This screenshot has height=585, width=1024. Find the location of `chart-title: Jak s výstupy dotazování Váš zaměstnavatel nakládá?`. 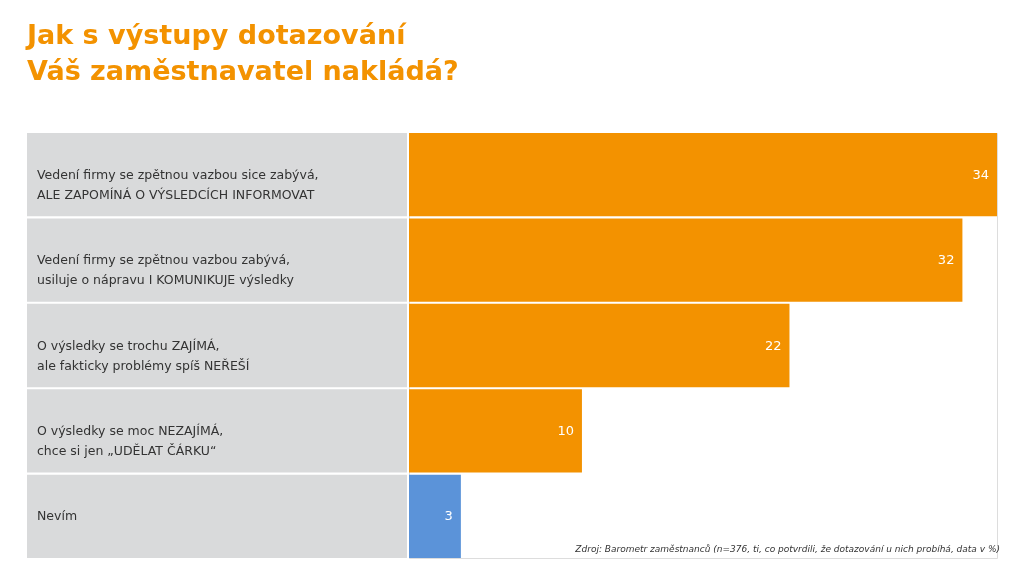

chart-title: Jak s výstupy dotazování Váš zaměstnavatel nakládá? is located at coordinates (242, 52).